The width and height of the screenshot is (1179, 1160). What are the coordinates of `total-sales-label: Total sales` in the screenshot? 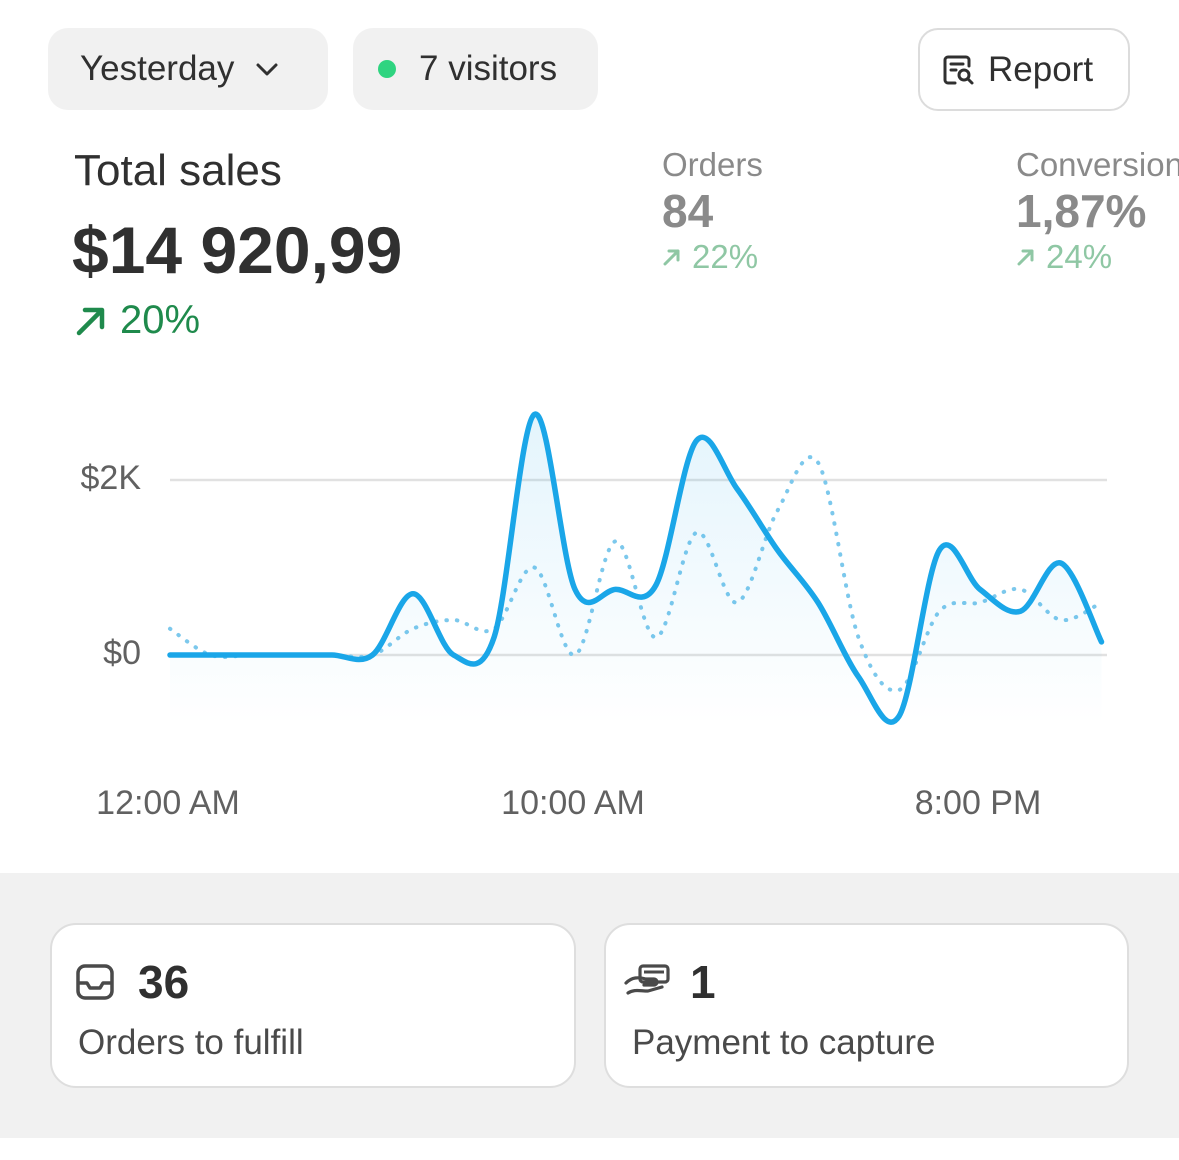 It's located at (178, 170).